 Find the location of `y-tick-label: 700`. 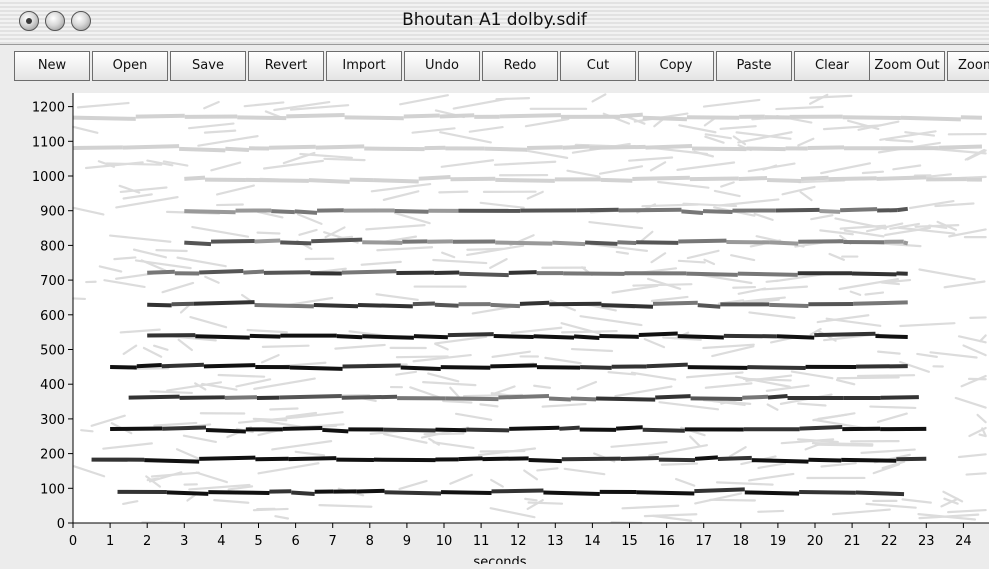

y-tick-label: 700 is located at coordinates (52, 281).